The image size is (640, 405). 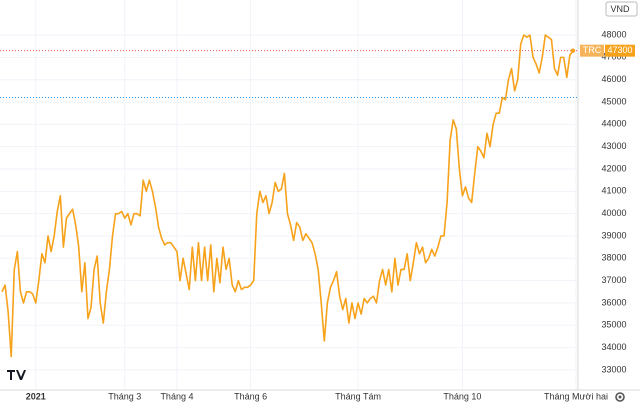 I want to click on x-tick-label: 2021, so click(x=36, y=396).